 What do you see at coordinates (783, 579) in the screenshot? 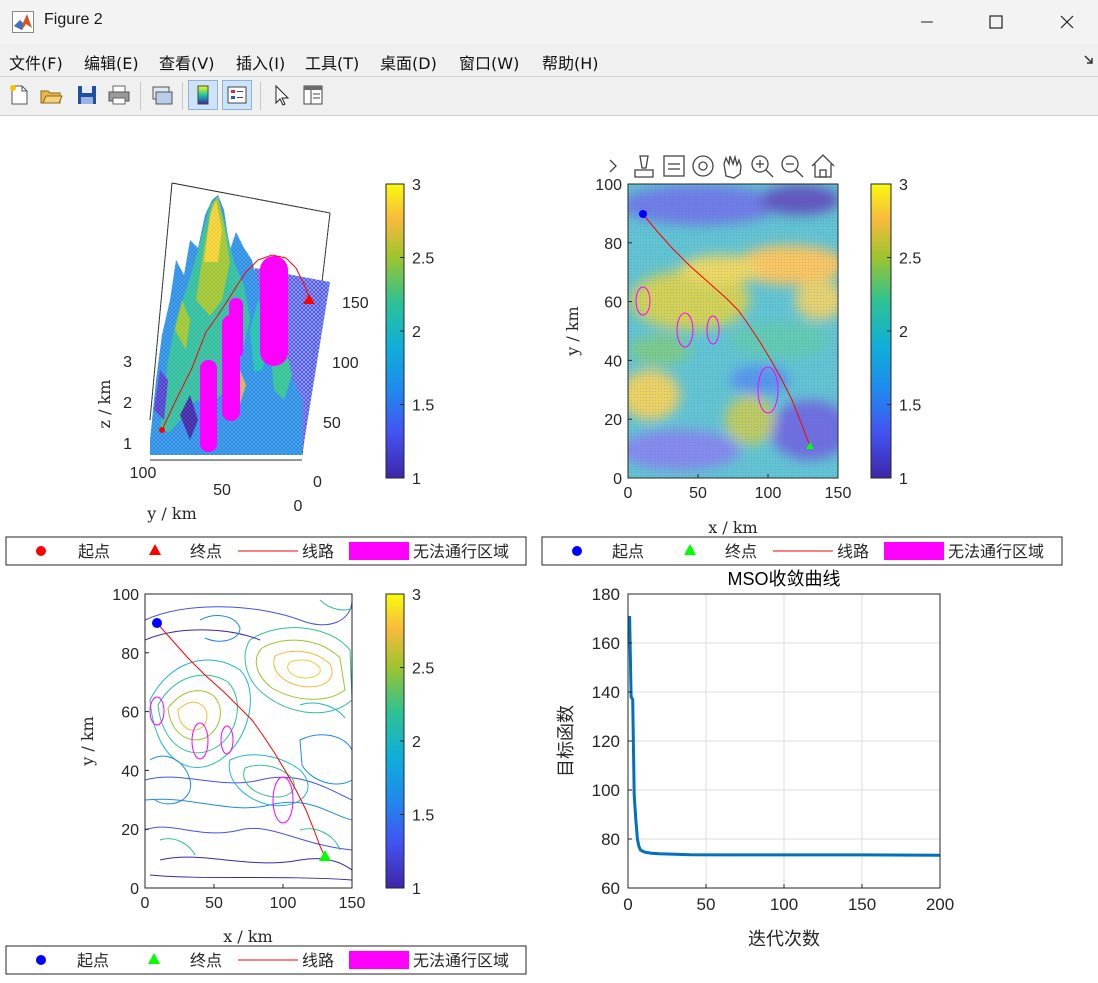
I see `chart-title: MSO收敛曲线` at bounding box center [783, 579].